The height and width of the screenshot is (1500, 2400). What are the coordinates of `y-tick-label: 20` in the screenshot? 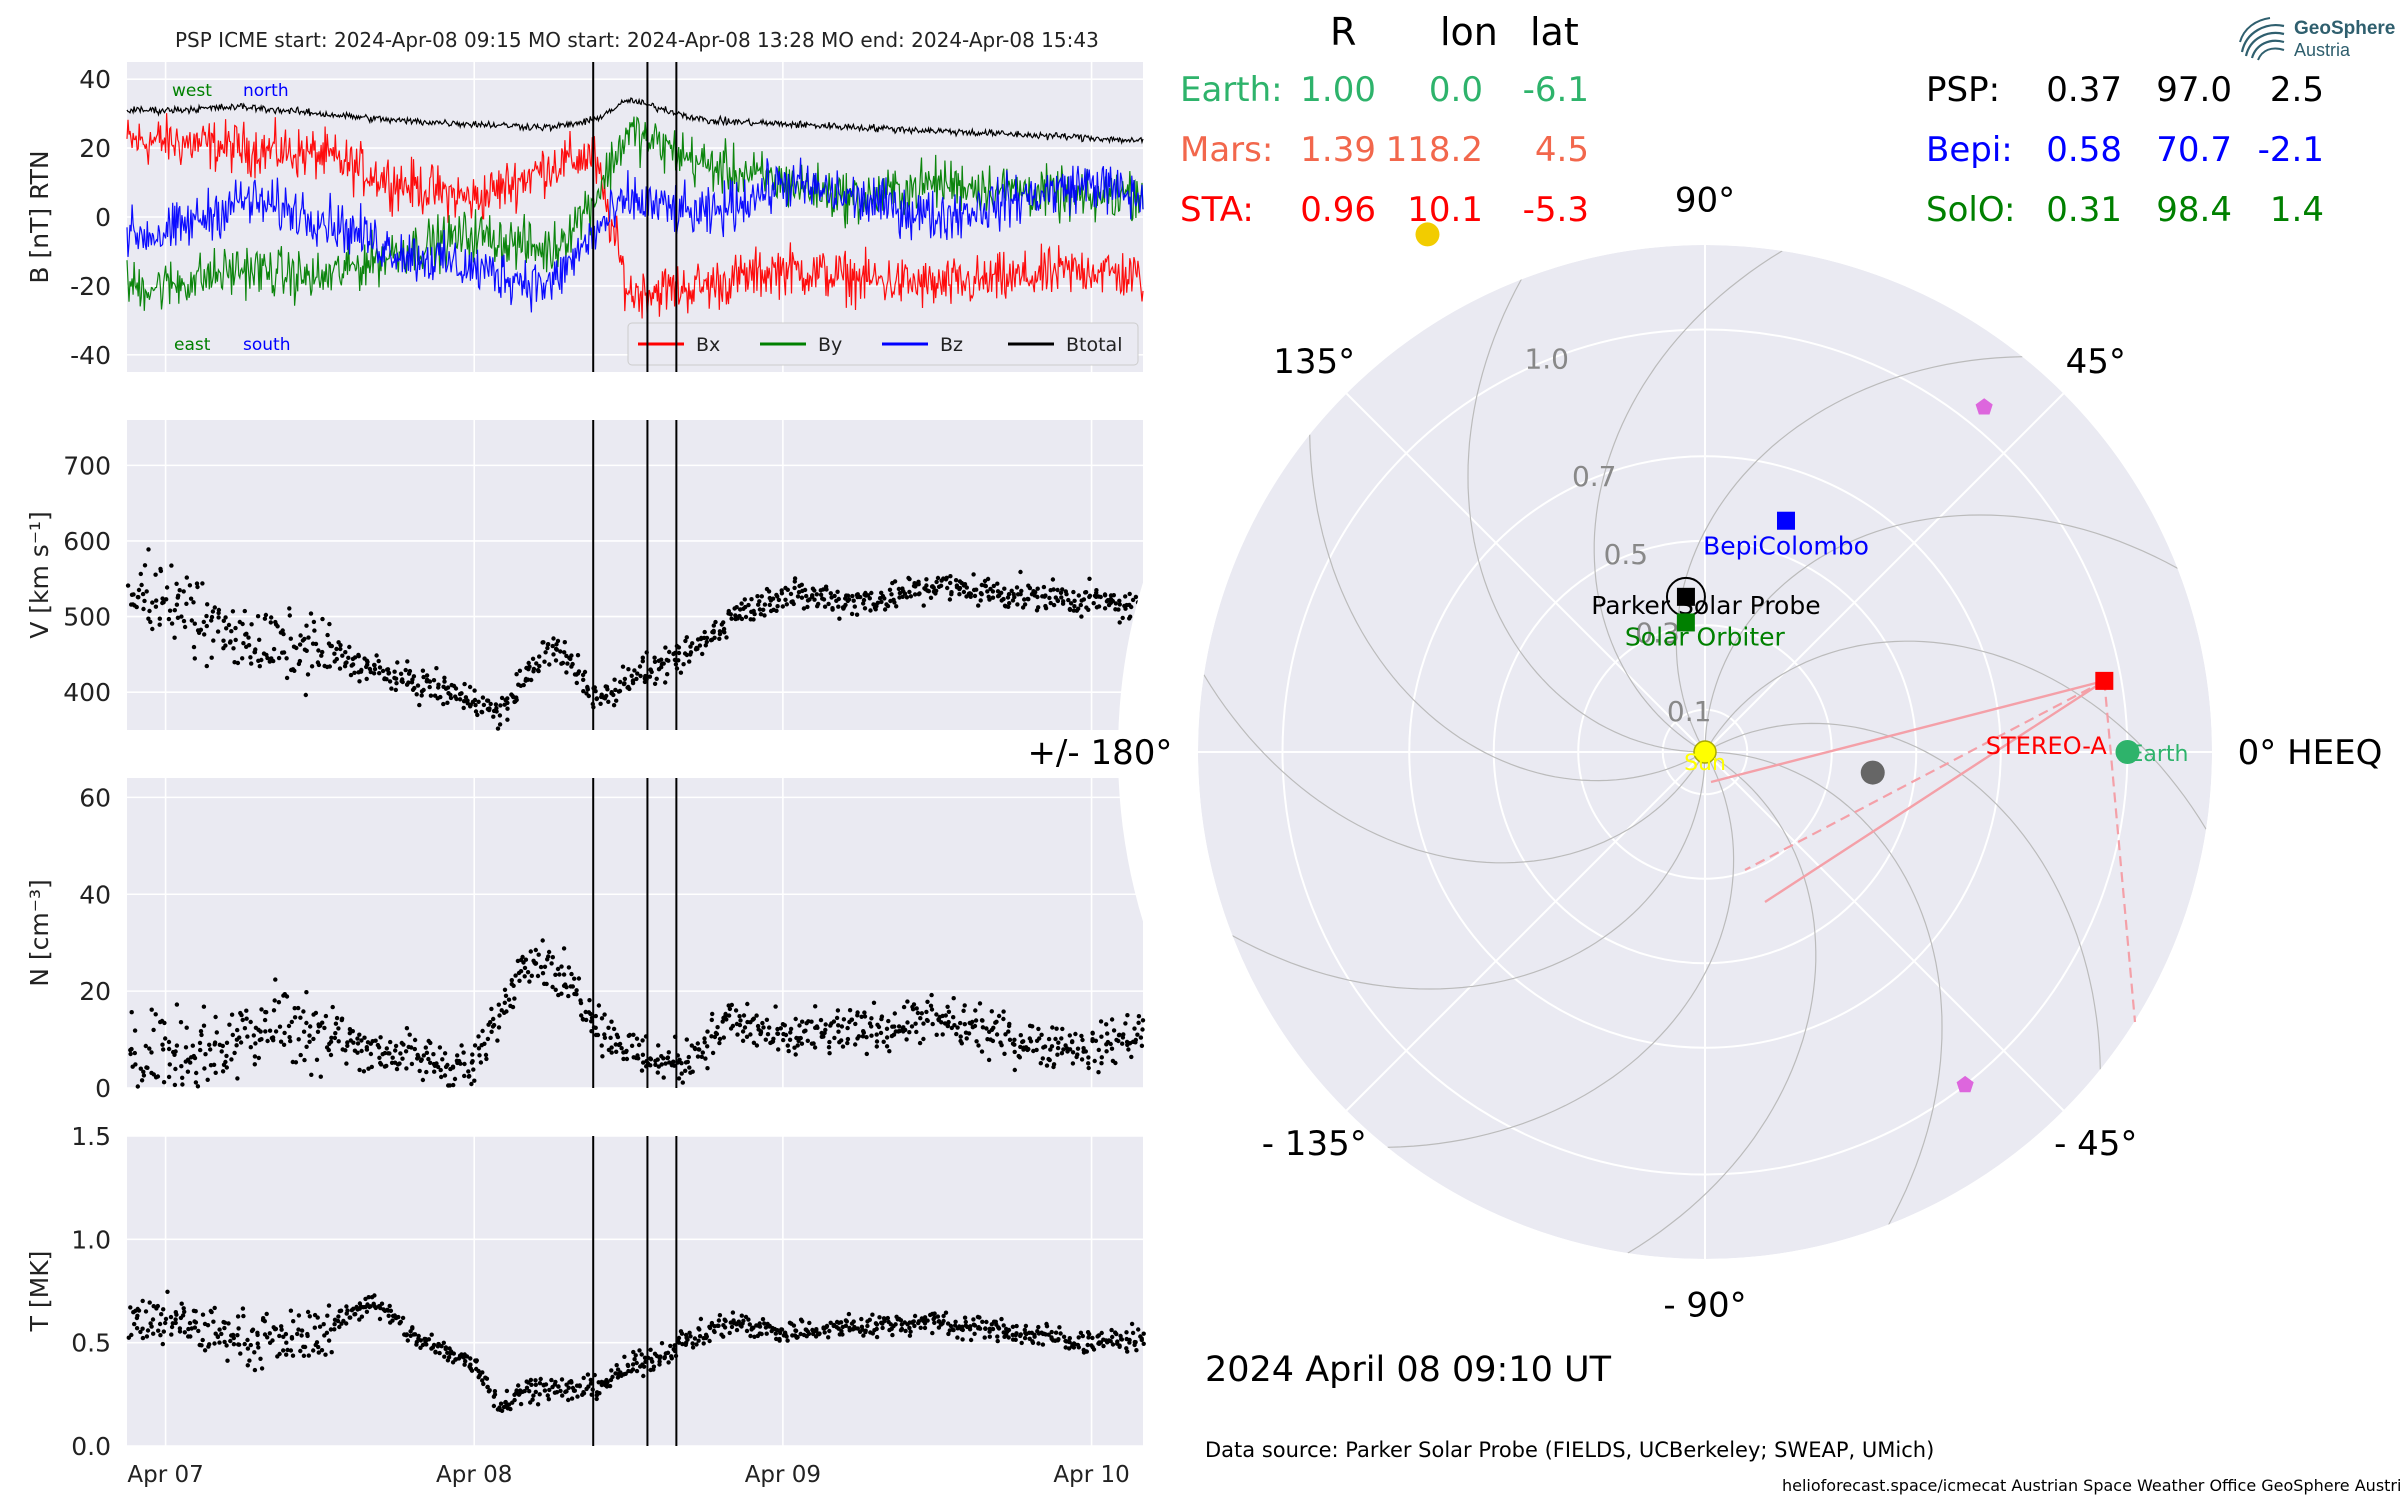 It's located at (95, 991).